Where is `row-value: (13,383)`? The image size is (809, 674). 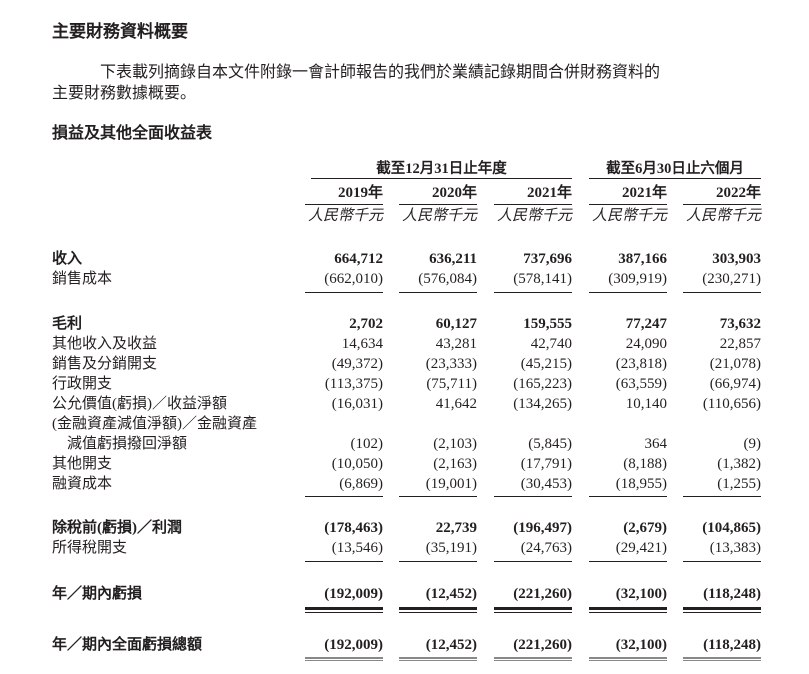 row-value: (13,383) is located at coordinates (735, 548).